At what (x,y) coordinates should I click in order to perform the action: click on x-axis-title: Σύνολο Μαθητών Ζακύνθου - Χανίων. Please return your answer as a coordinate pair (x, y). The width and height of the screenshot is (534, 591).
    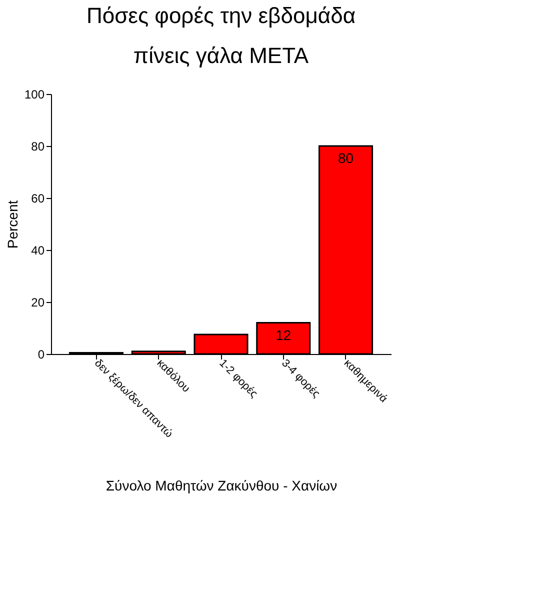
    Looking at the image, I should click on (222, 486).